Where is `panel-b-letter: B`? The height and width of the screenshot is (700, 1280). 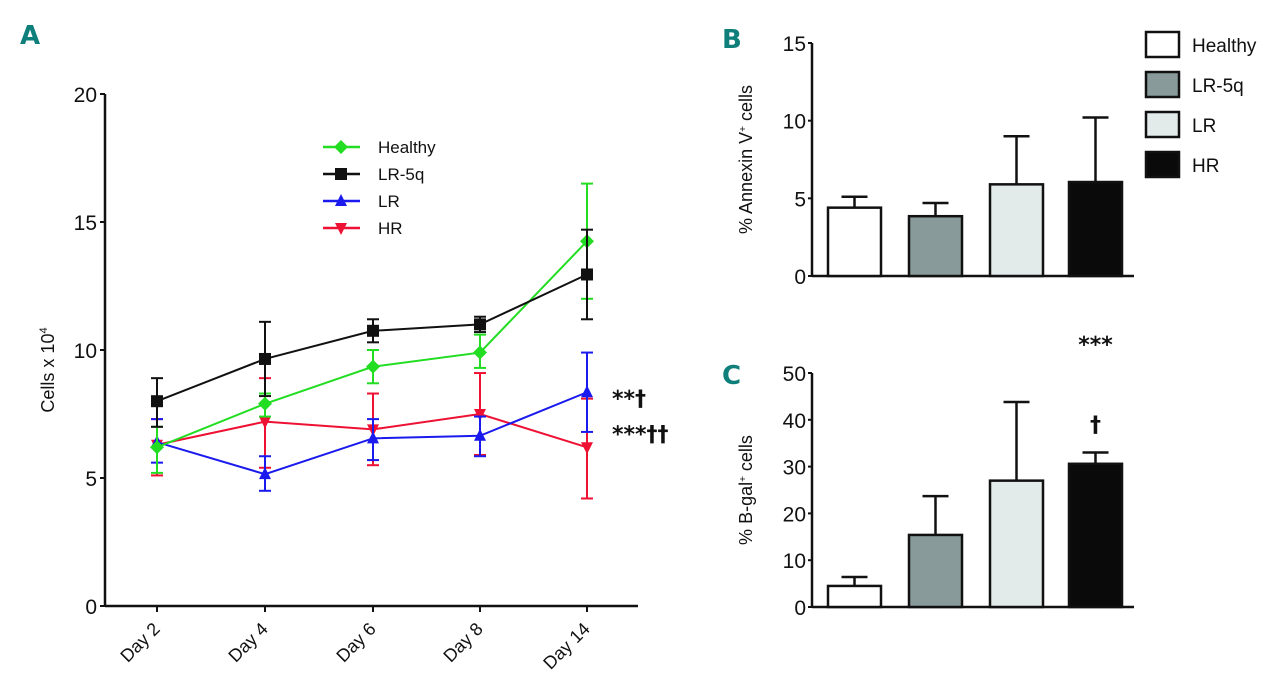 panel-b-letter: B is located at coordinates (732, 40).